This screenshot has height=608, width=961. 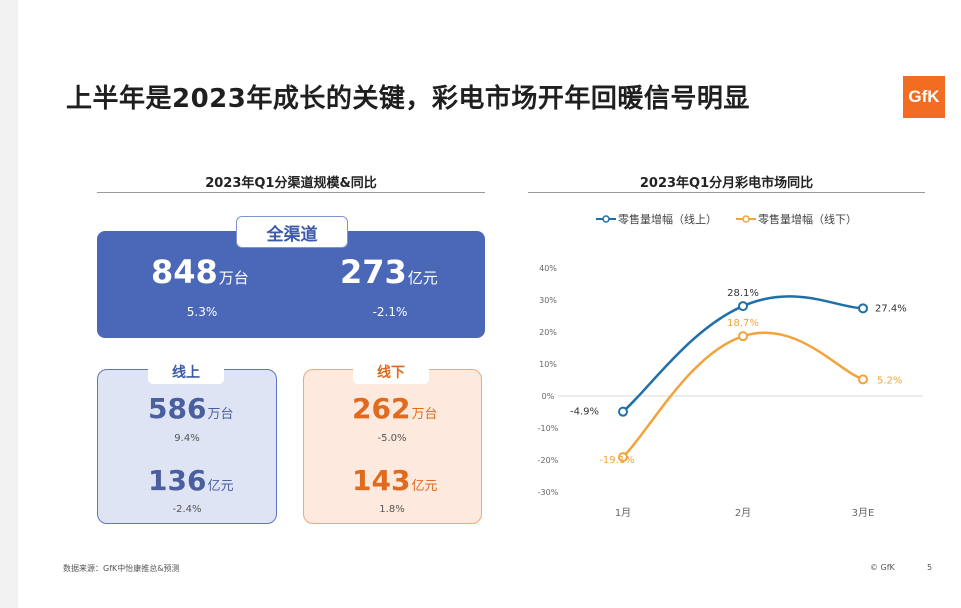 What do you see at coordinates (584, 412) in the screenshot?
I see `data-label: -4.9%` at bounding box center [584, 412].